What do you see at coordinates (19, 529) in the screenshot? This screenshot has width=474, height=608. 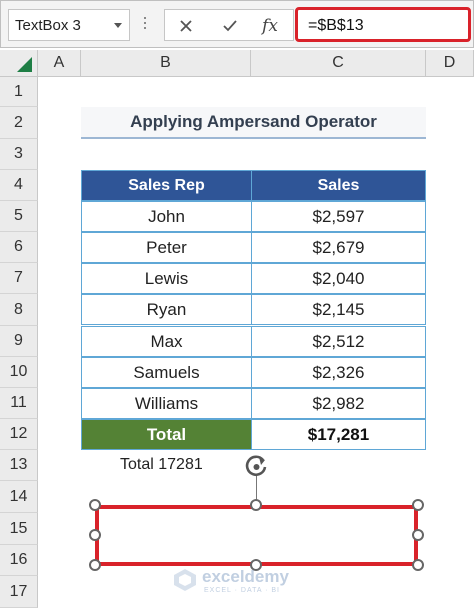 I see `row-header-15: 15` at bounding box center [19, 529].